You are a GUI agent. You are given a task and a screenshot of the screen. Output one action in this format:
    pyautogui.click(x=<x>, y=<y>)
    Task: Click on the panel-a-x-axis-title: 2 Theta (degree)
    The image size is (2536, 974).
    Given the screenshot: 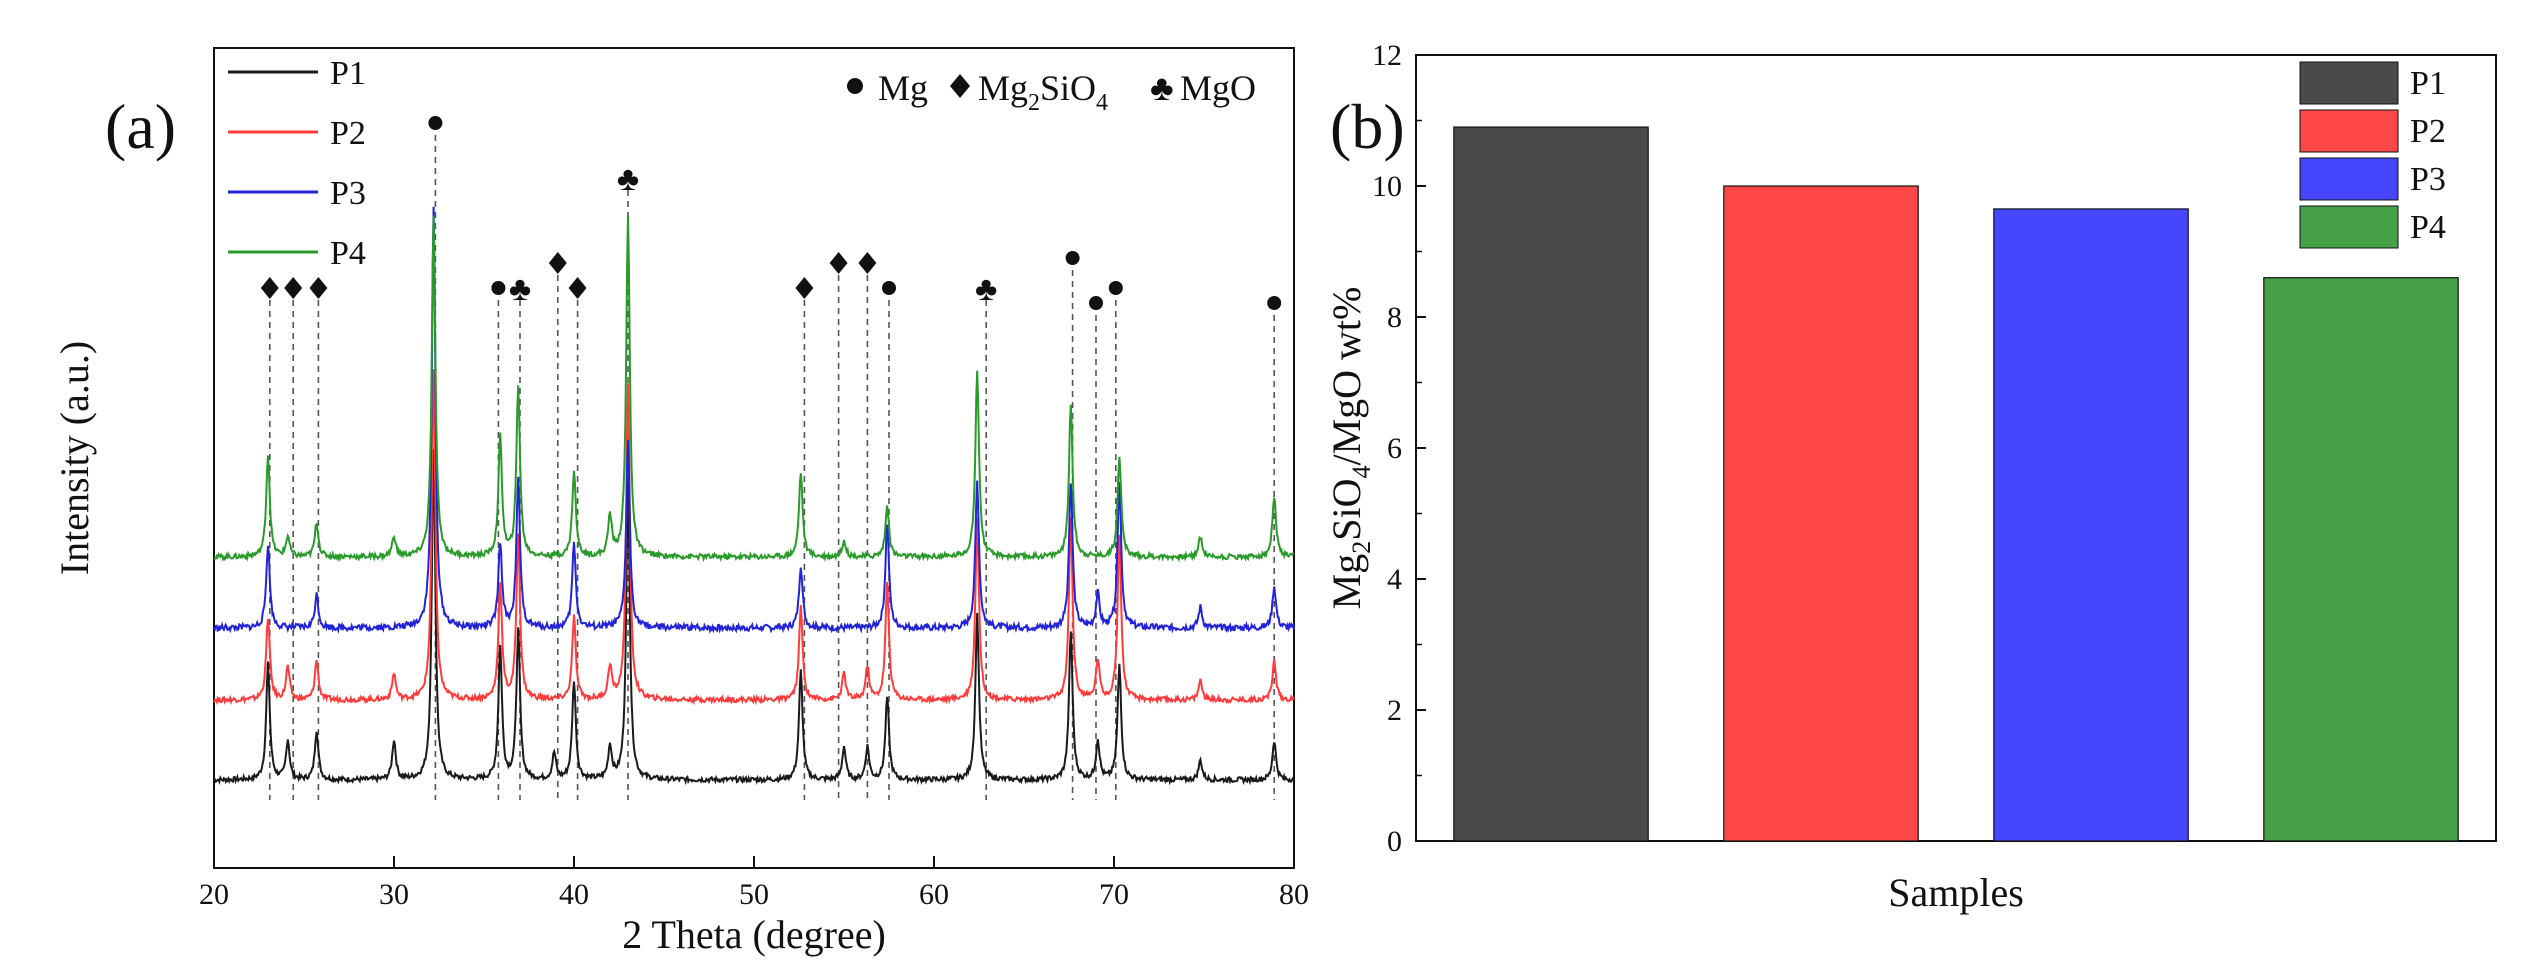 What is the action you would take?
    pyautogui.click(x=754, y=934)
    